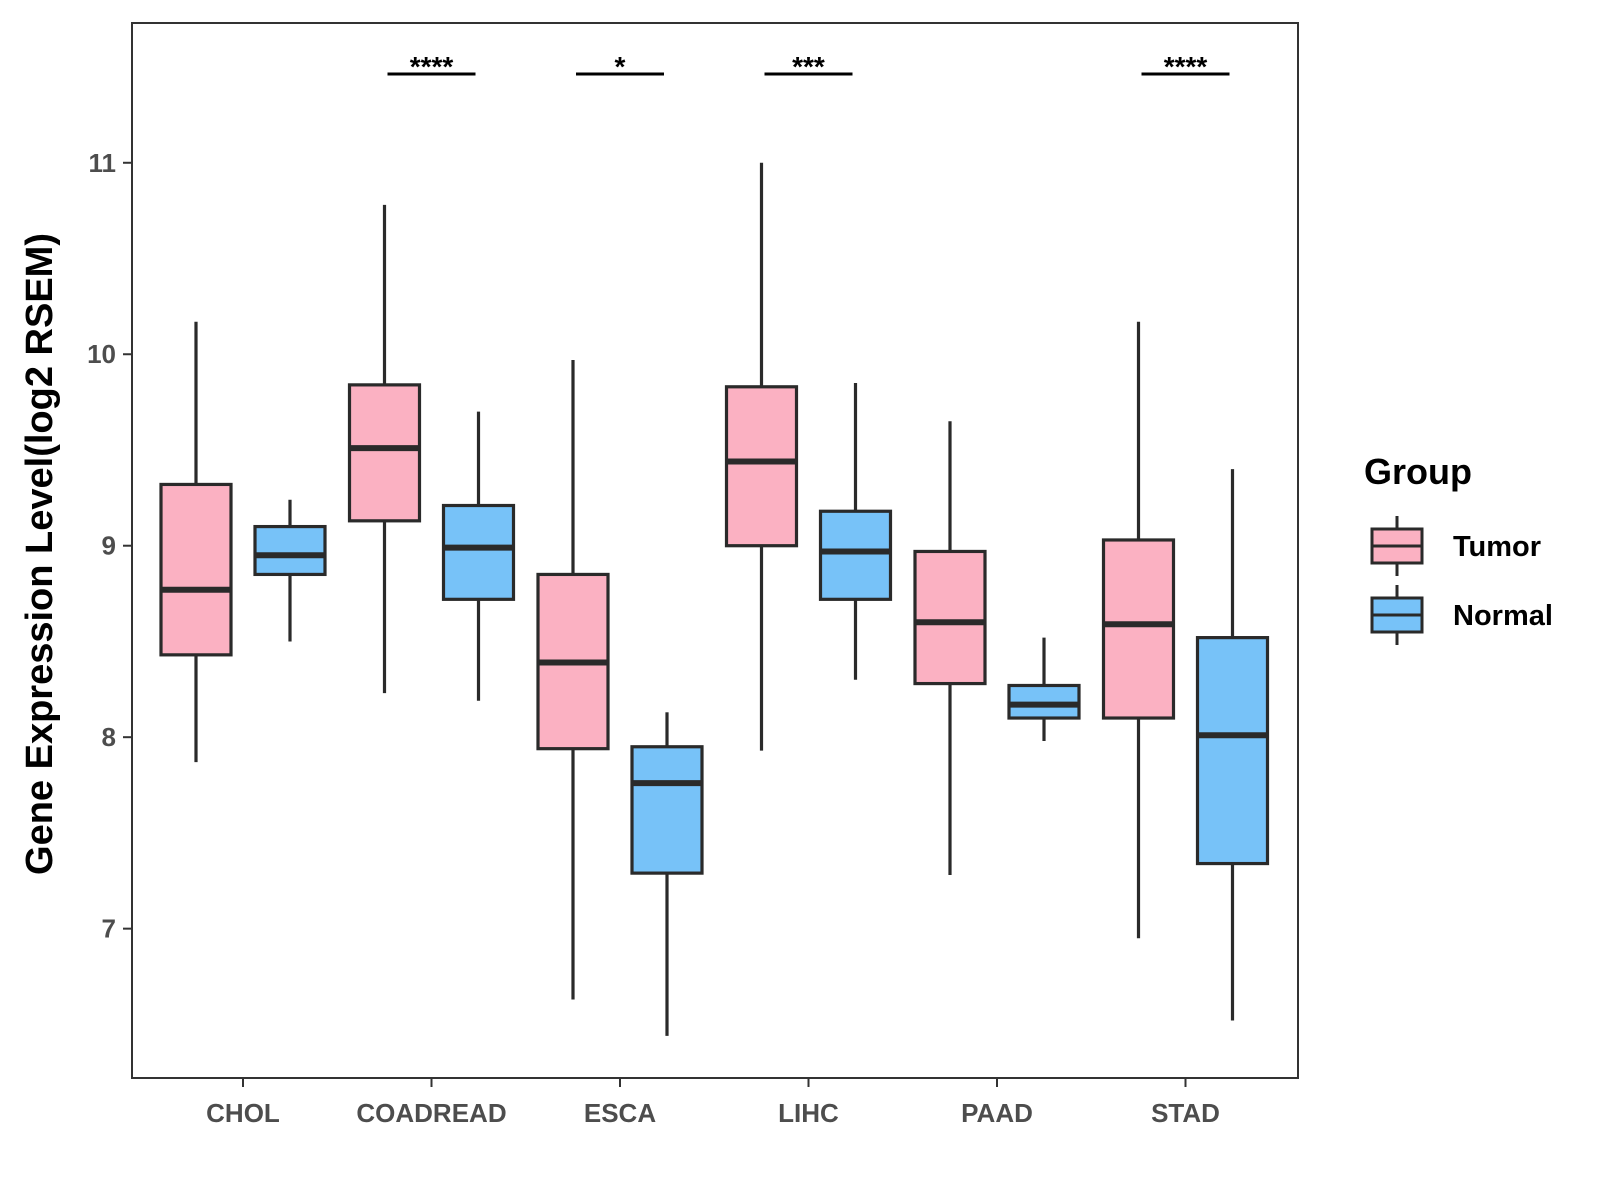 The image size is (1600, 1200). I want to click on legend: Group Tumor Normal, so click(1458, 548).